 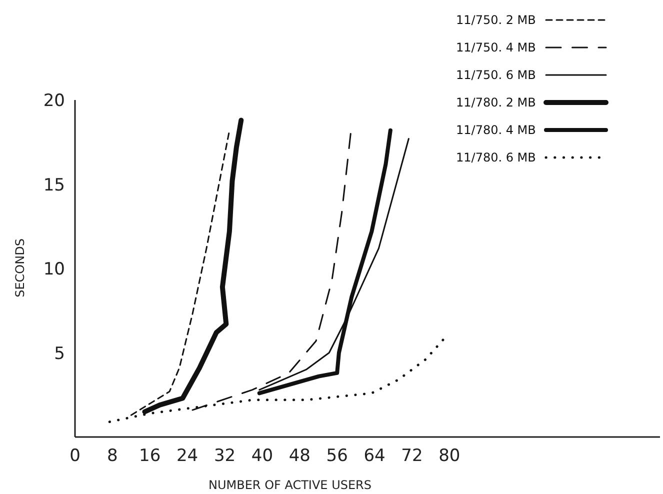 What do you see at coordinates (54, 101) in the screenshot?
I see `y-tick-label: 20` at bounding box center [54, 101].